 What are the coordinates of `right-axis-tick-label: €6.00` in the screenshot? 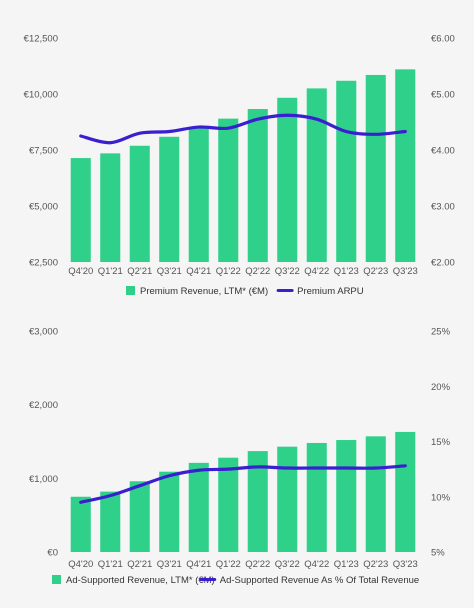 It's located at (443, 39).